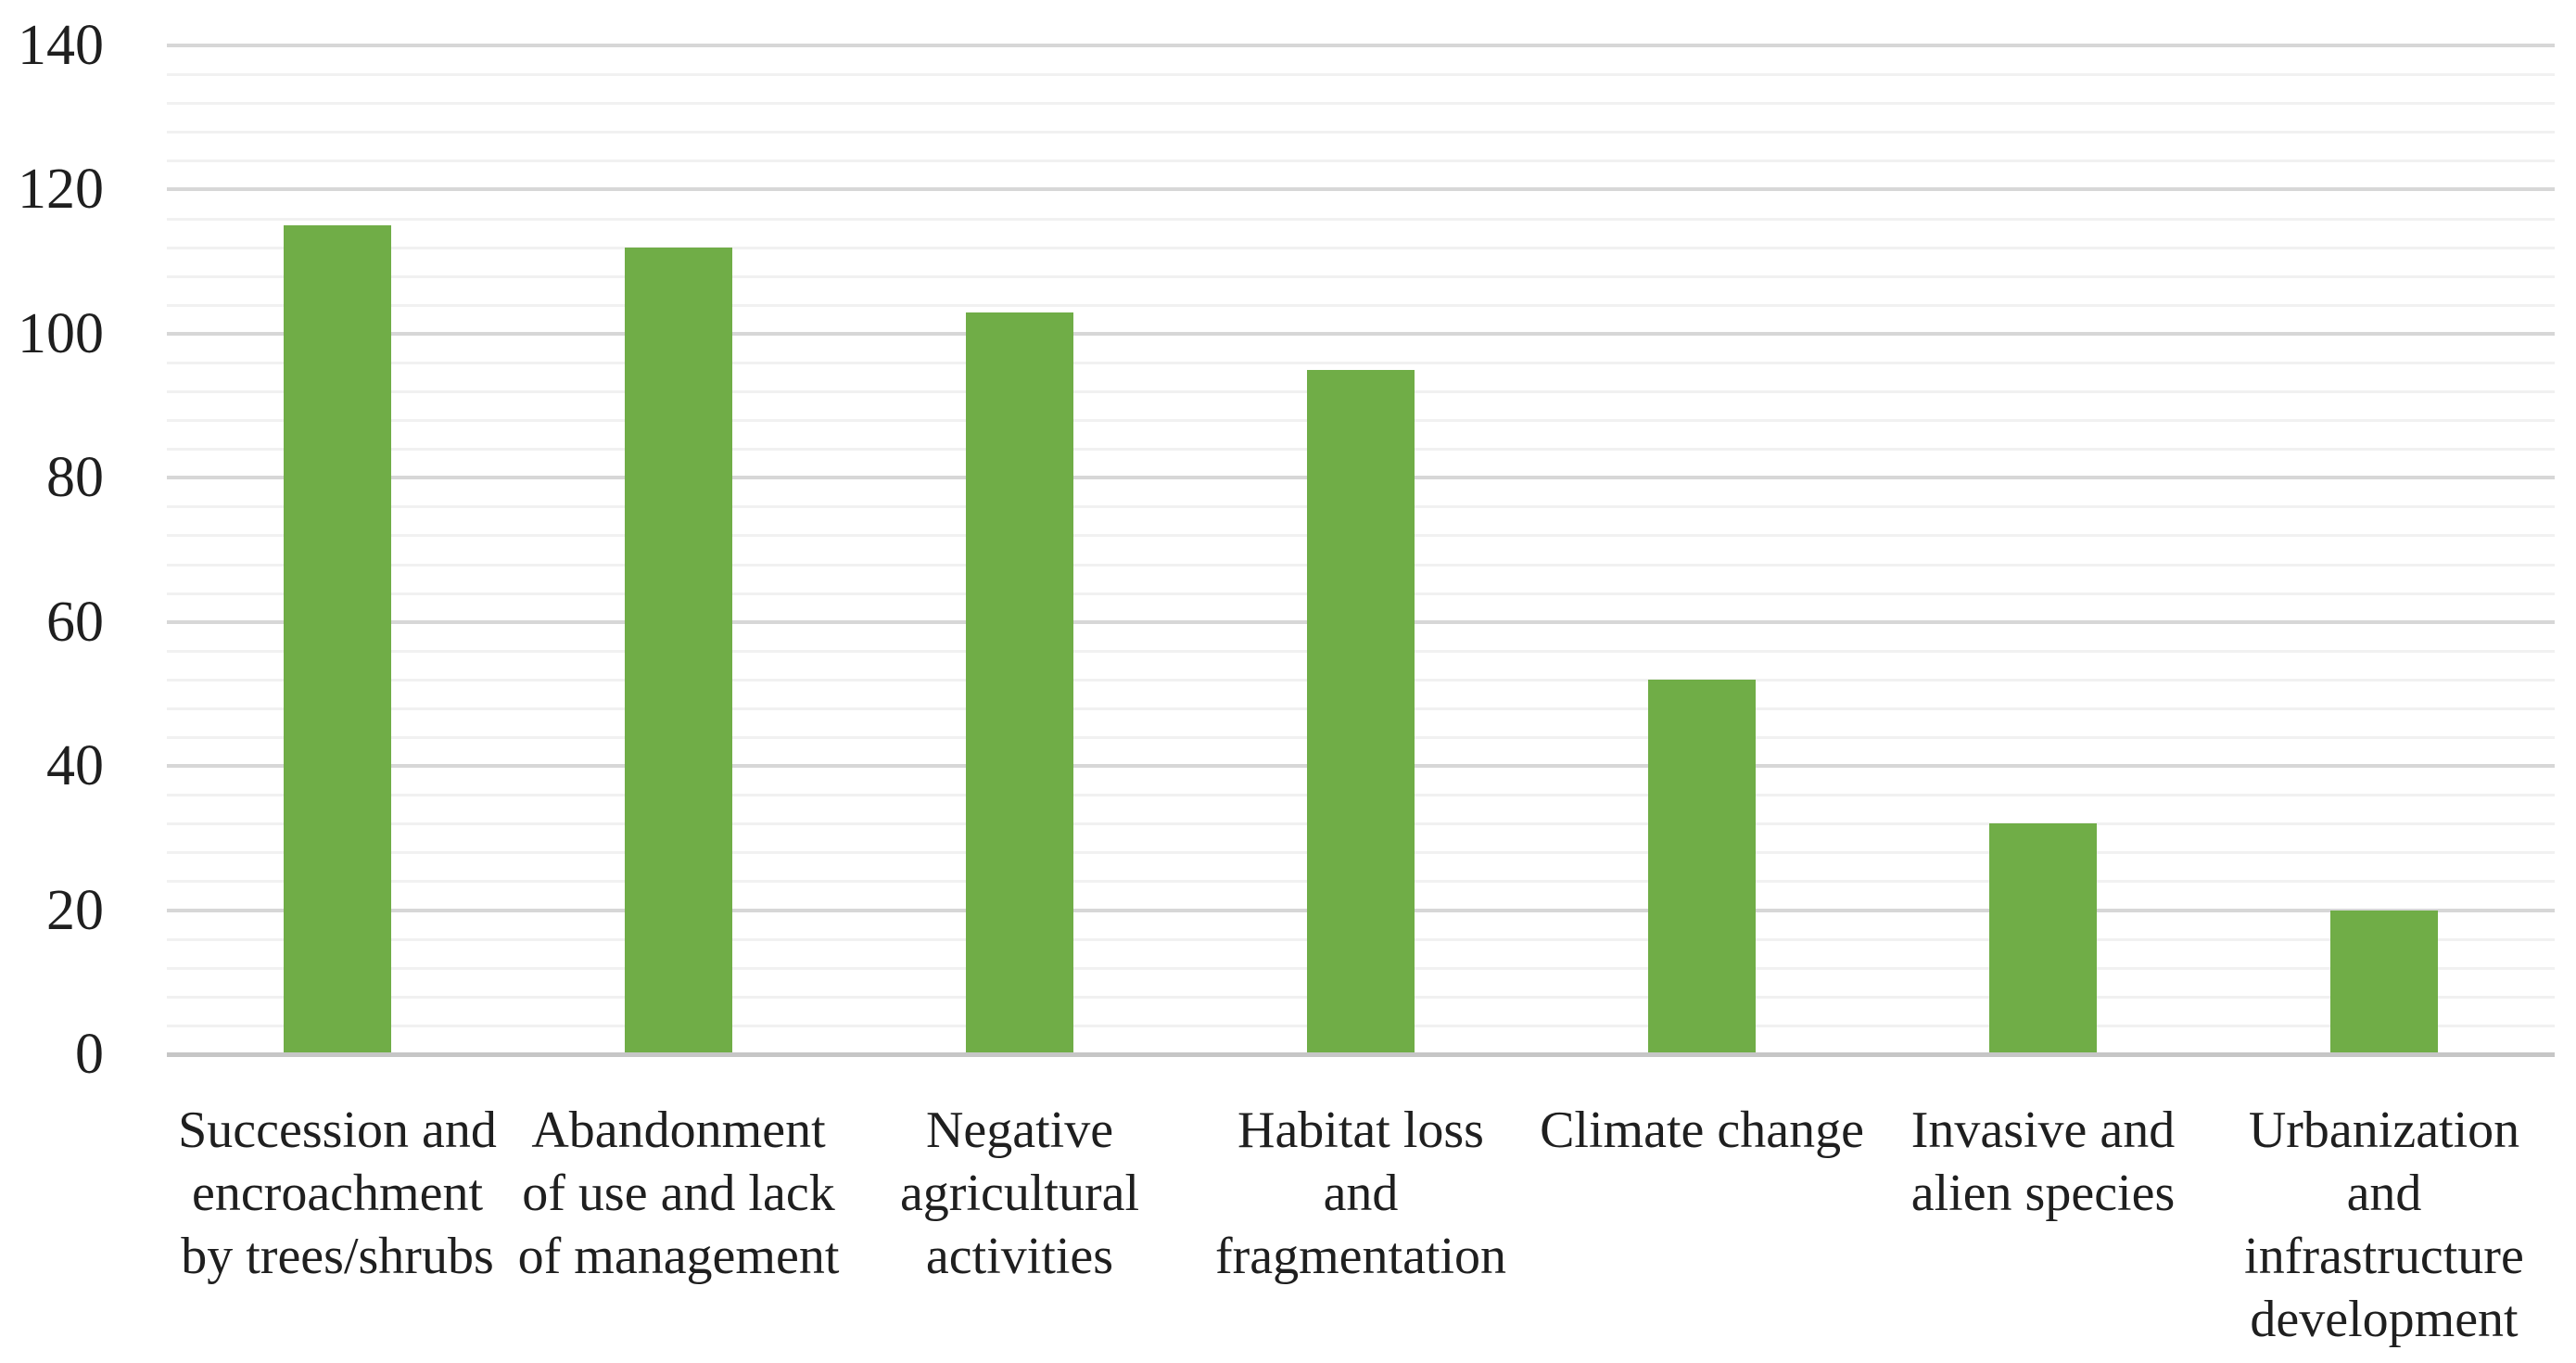 This screenshot has height=1363, width=2576. Describe the element at coordinates (75, 766) in the screenshot. I see `y-tick-label-40: 40` at that location.